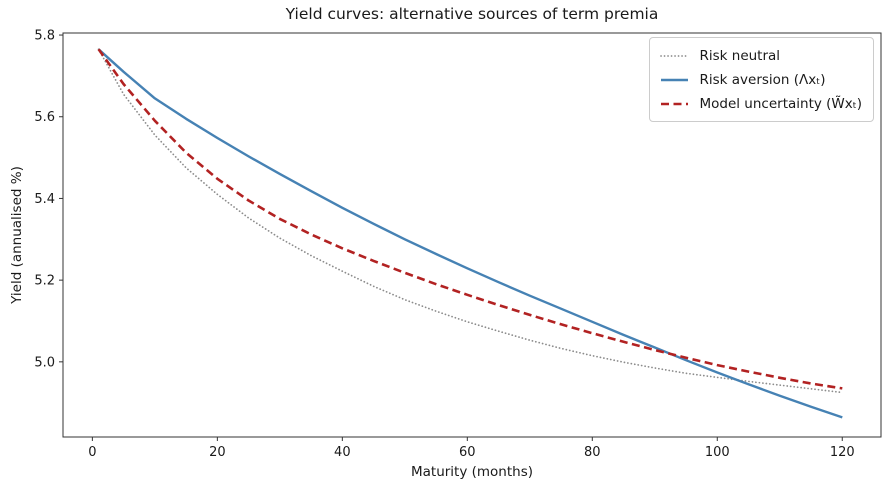  I want to click on legend-line-sample-risk-neutral, so click(675, 55).